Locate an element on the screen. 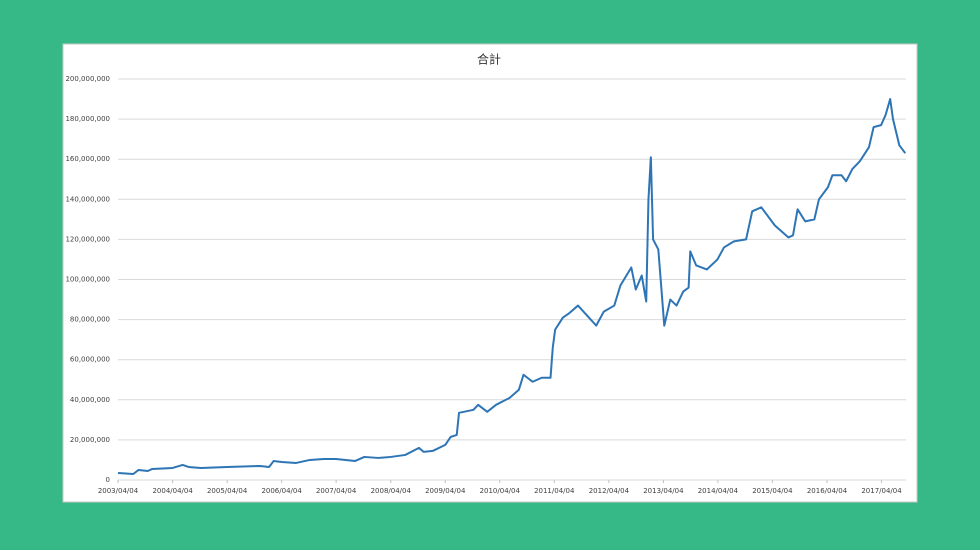  y-tick-label: 200,000,000 is located at coordinates (87, 79).